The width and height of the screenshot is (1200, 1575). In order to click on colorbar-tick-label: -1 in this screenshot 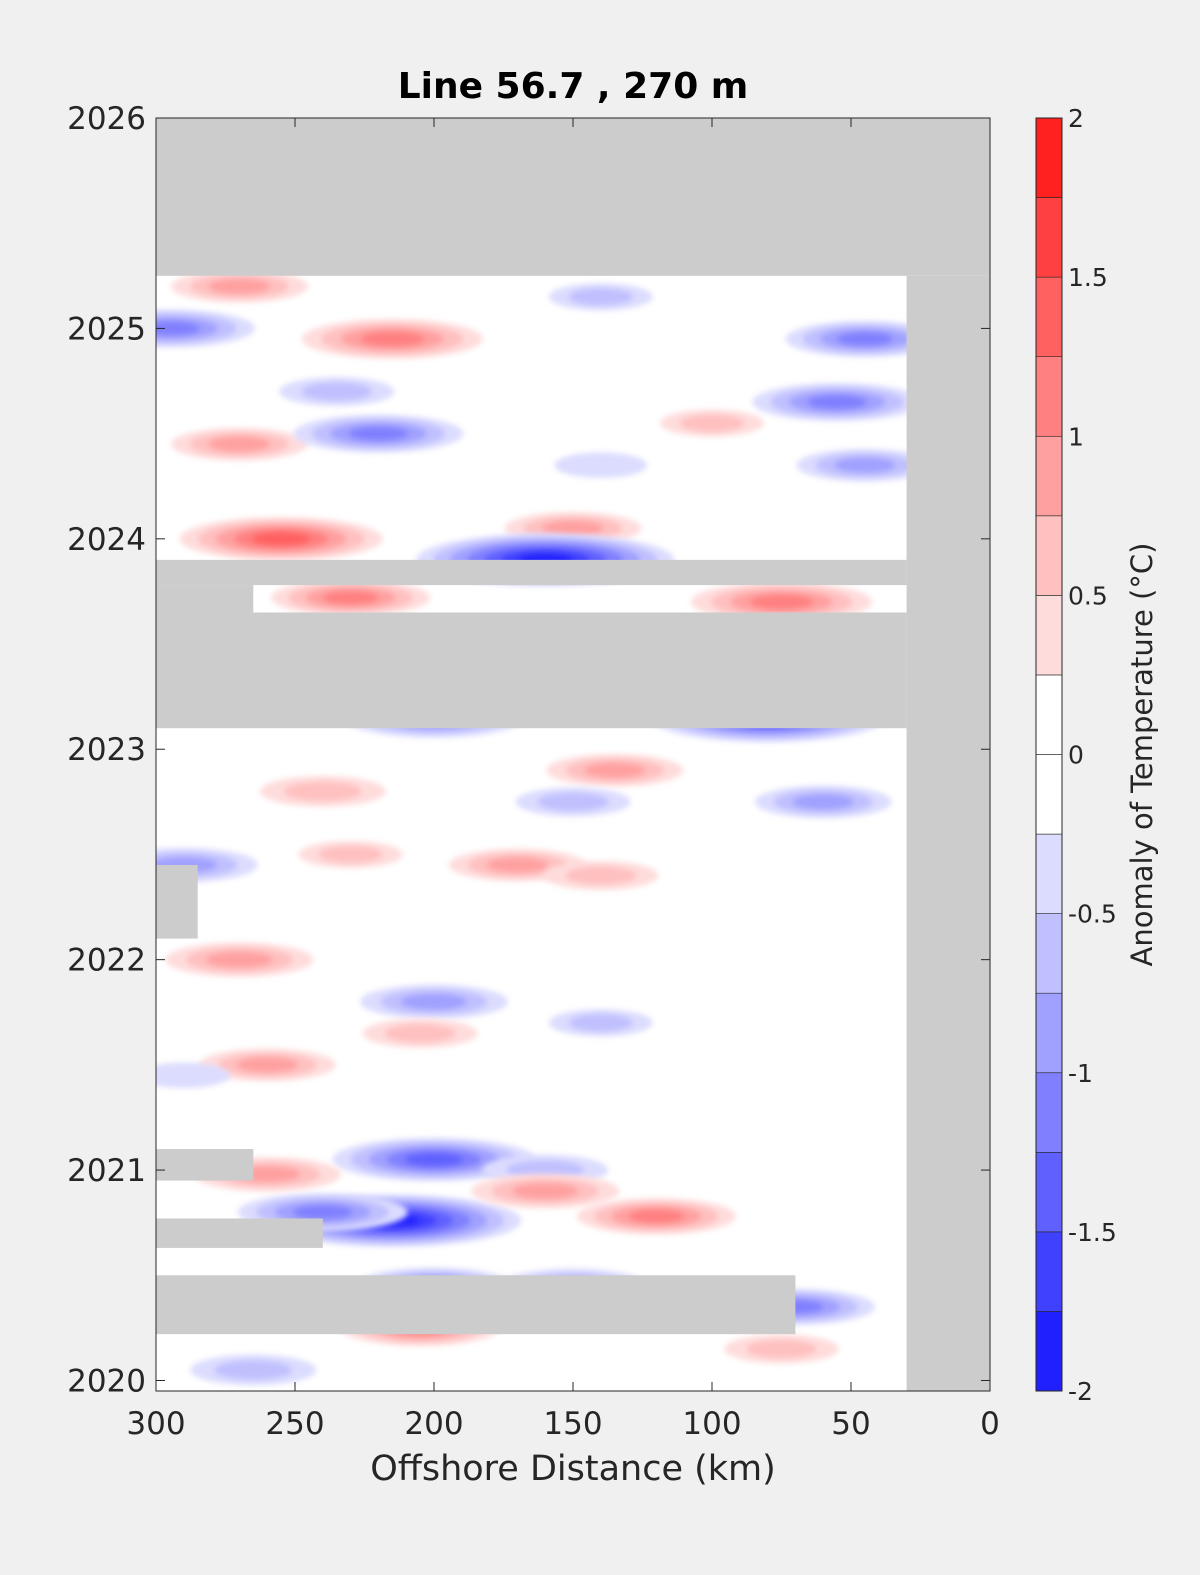, I will do `click(1080, 1073)`.